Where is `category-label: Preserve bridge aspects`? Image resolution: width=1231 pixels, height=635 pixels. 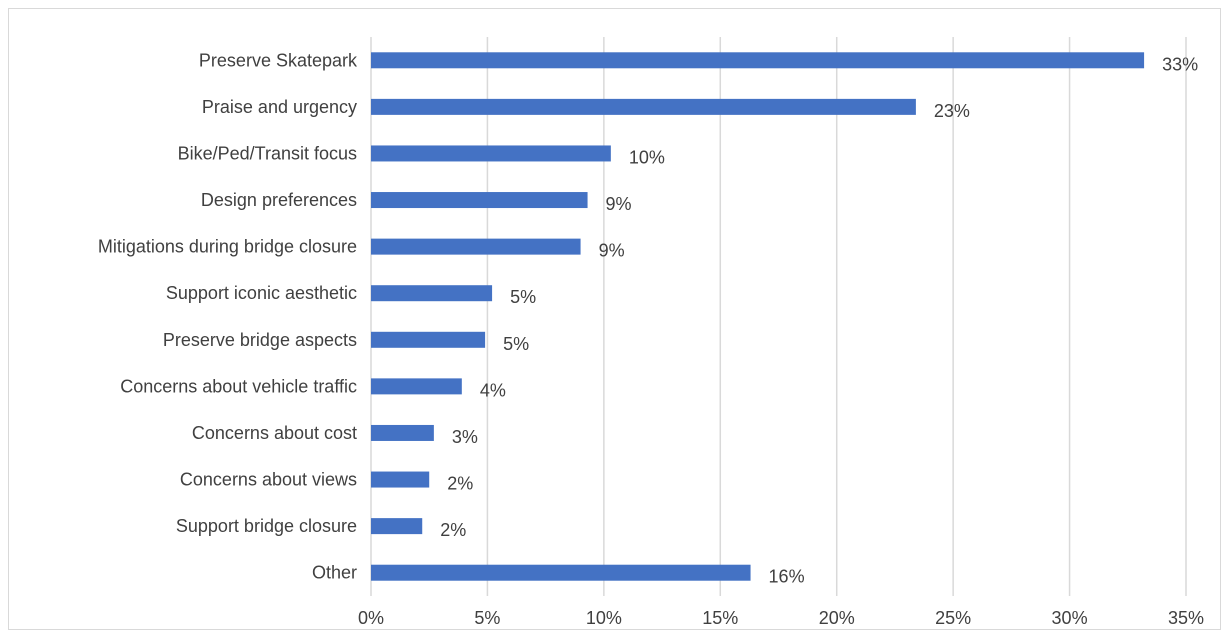
category-label: Preserve bridge aspects is located at coordinates (260, 340).